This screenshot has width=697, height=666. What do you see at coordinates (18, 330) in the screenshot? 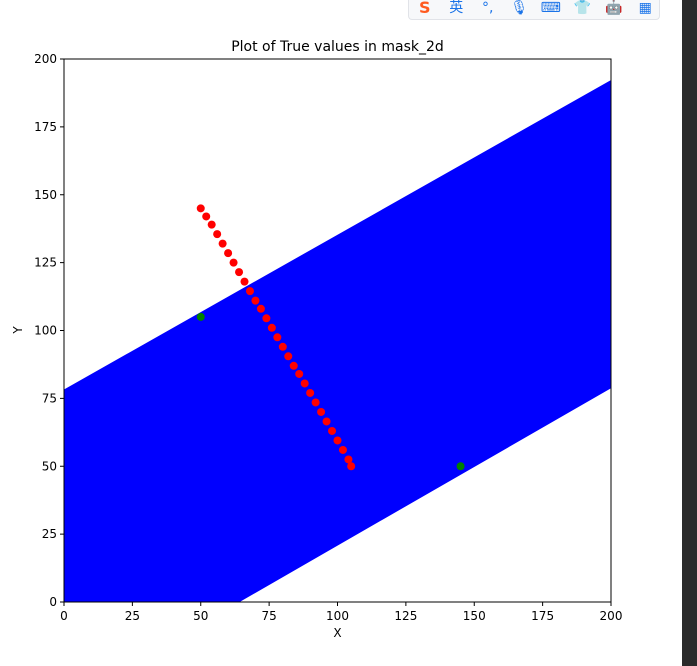
I see `y-axis-label: Y` at bounding box center [18, 330].